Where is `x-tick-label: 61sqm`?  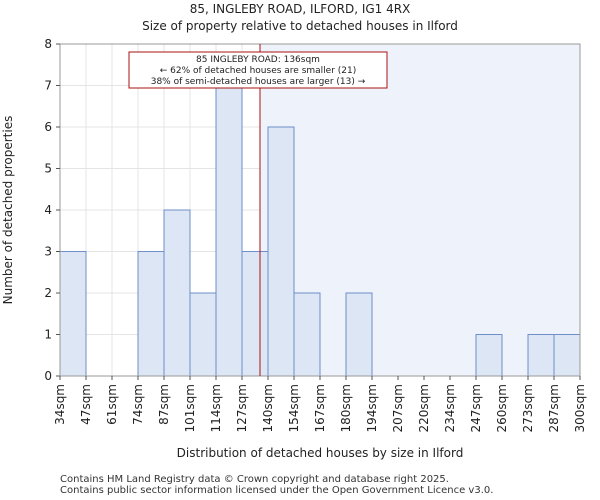
x-tick-label: 61sqm is located at coordinates (112, 404).